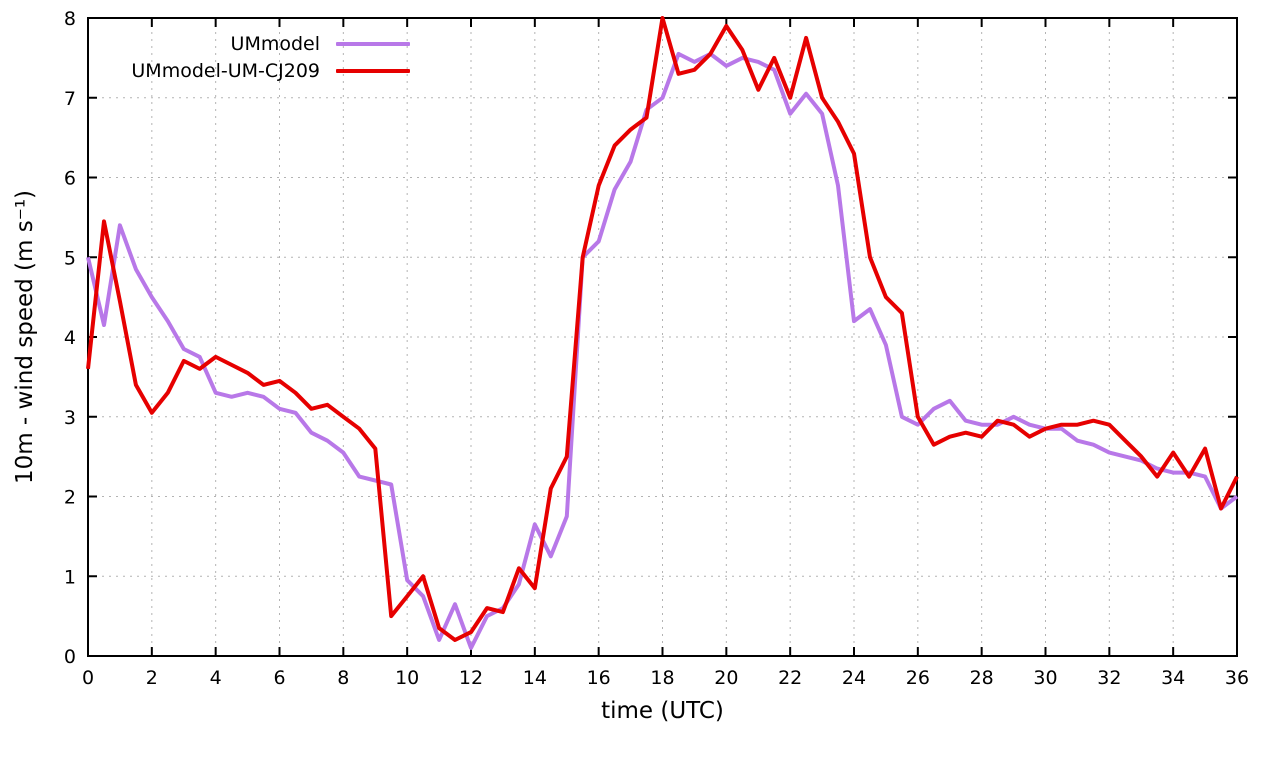  Describe the element at coordinates (70, 338) in the screenshot. I see `y-tick-label: 4` at that location.